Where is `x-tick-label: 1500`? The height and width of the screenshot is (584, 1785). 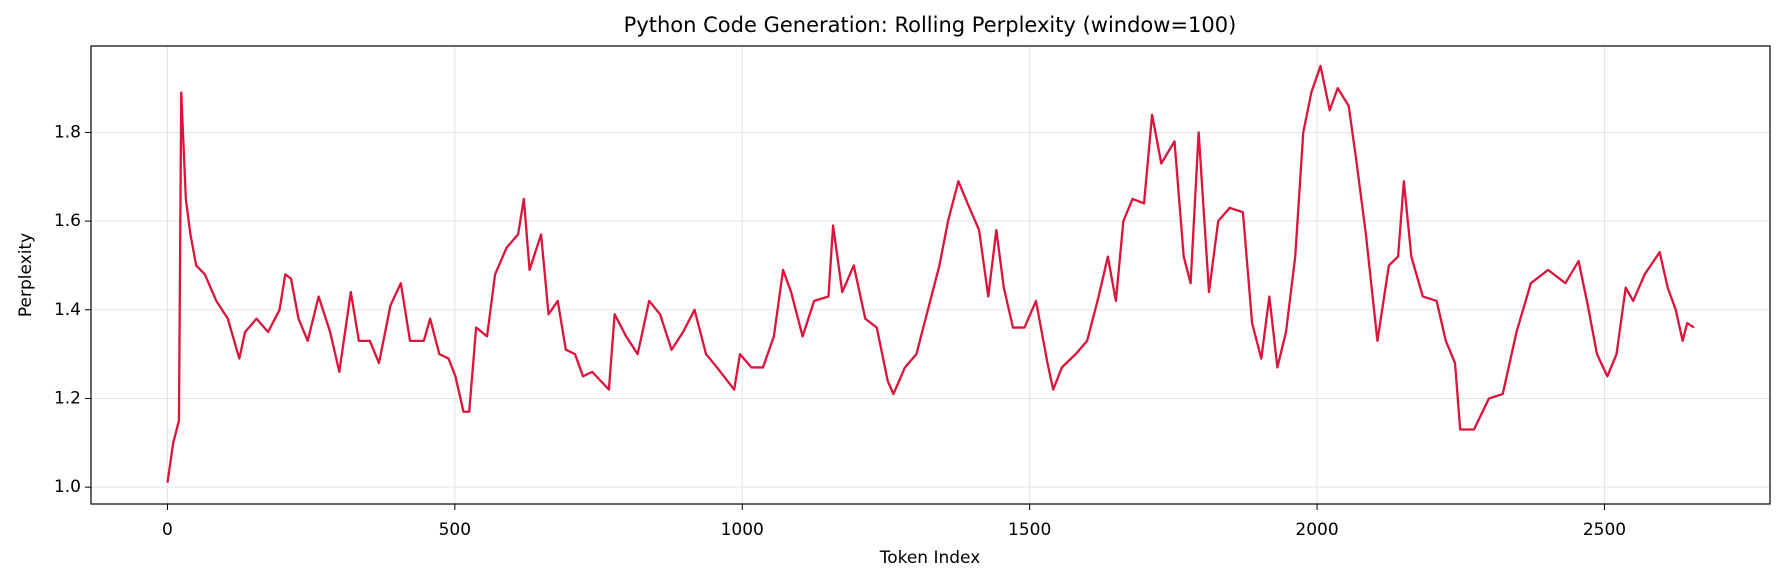 x-tick-label: 1500 is located at coordinates (1029, 530).